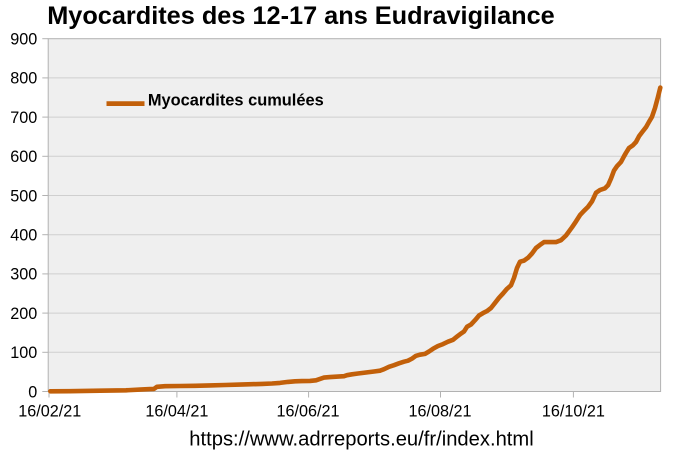 The image size is (682, 457). What do you see at coordinates (23, 118) in the screenshot?
I see `svg-text: 700` at bounding box center [23, 118].